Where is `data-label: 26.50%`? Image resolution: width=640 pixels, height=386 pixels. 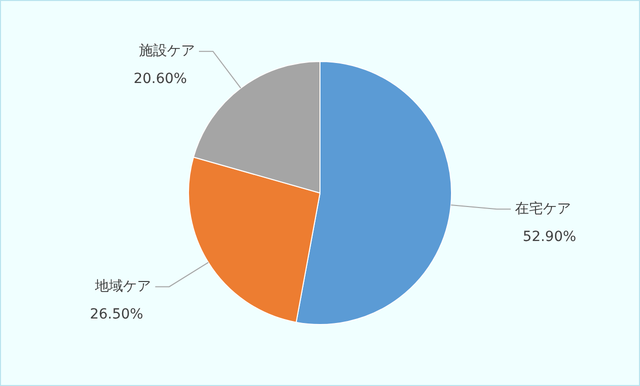
data-label: 26.50% is located at coordinates (117, 314).